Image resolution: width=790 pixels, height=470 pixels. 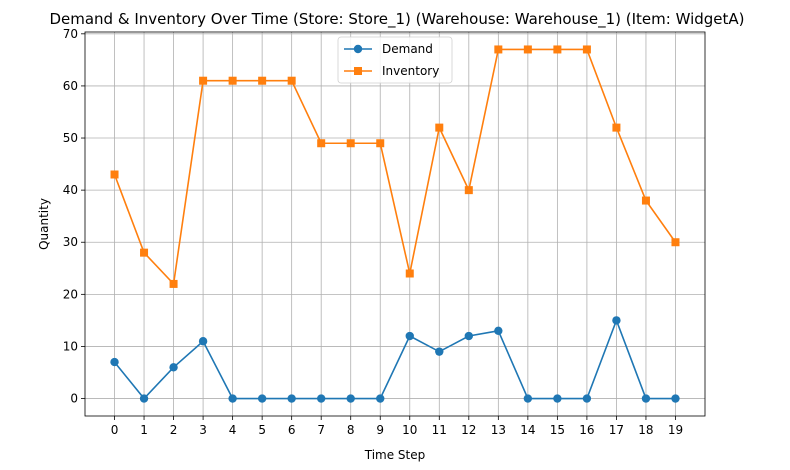 What do you see at coordinates (233, 430) in the screenshot?
I see `x-tick-label: 4` at bounding box center [233, 430].